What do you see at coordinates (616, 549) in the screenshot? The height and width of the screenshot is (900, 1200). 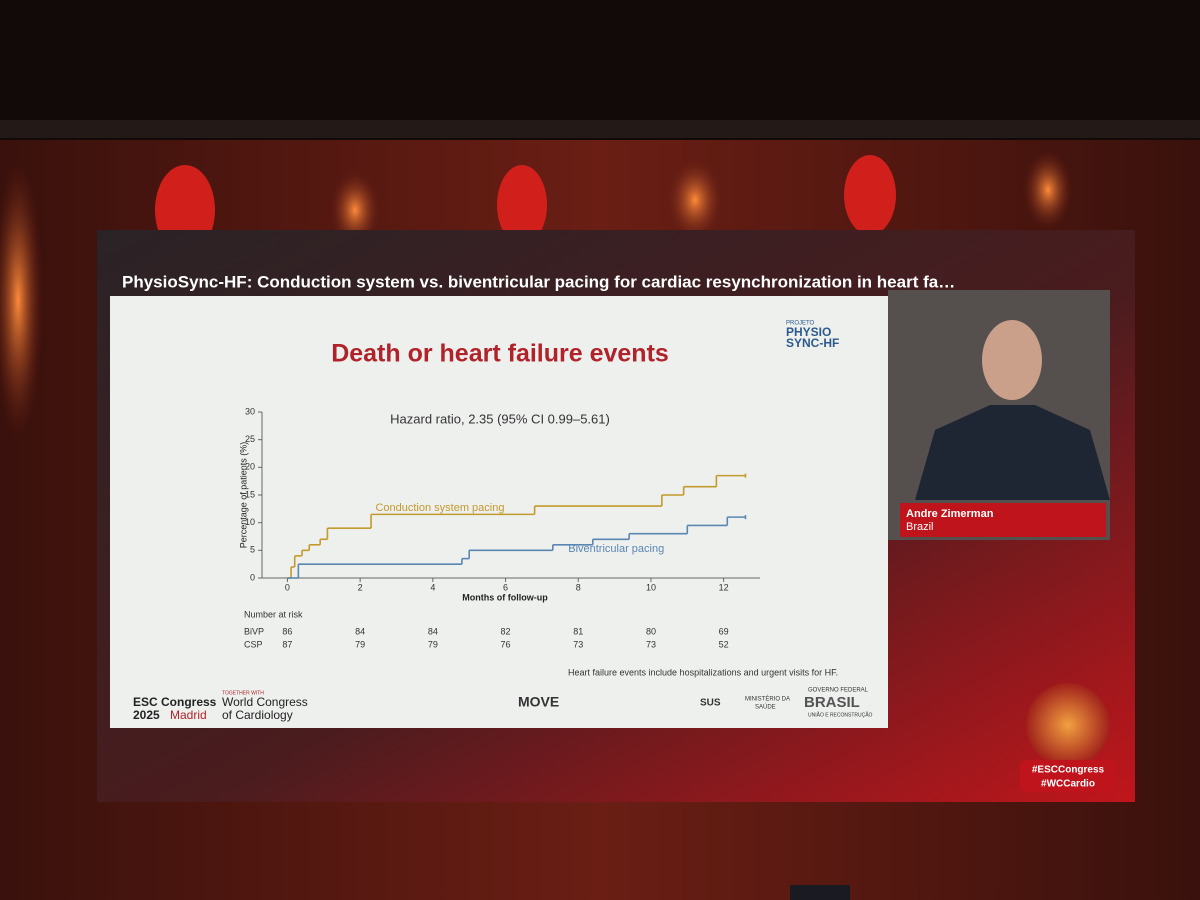 I see `series-label: Biventricular pacing` at bounding box center [616, 549].